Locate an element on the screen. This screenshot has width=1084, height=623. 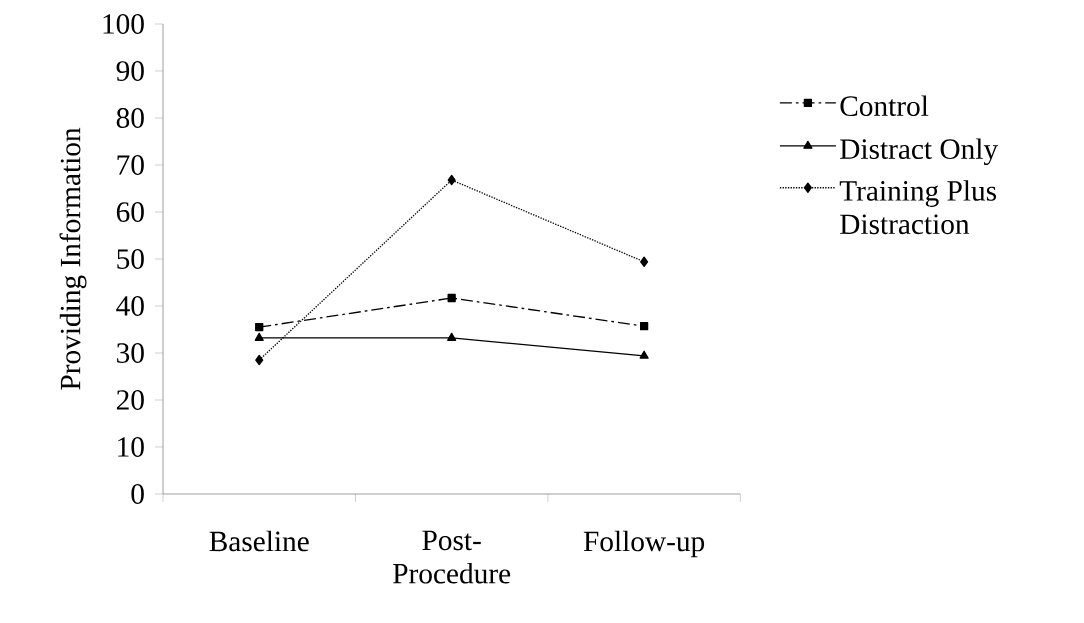
legend-label: Control is located at coordinates (884, 106).